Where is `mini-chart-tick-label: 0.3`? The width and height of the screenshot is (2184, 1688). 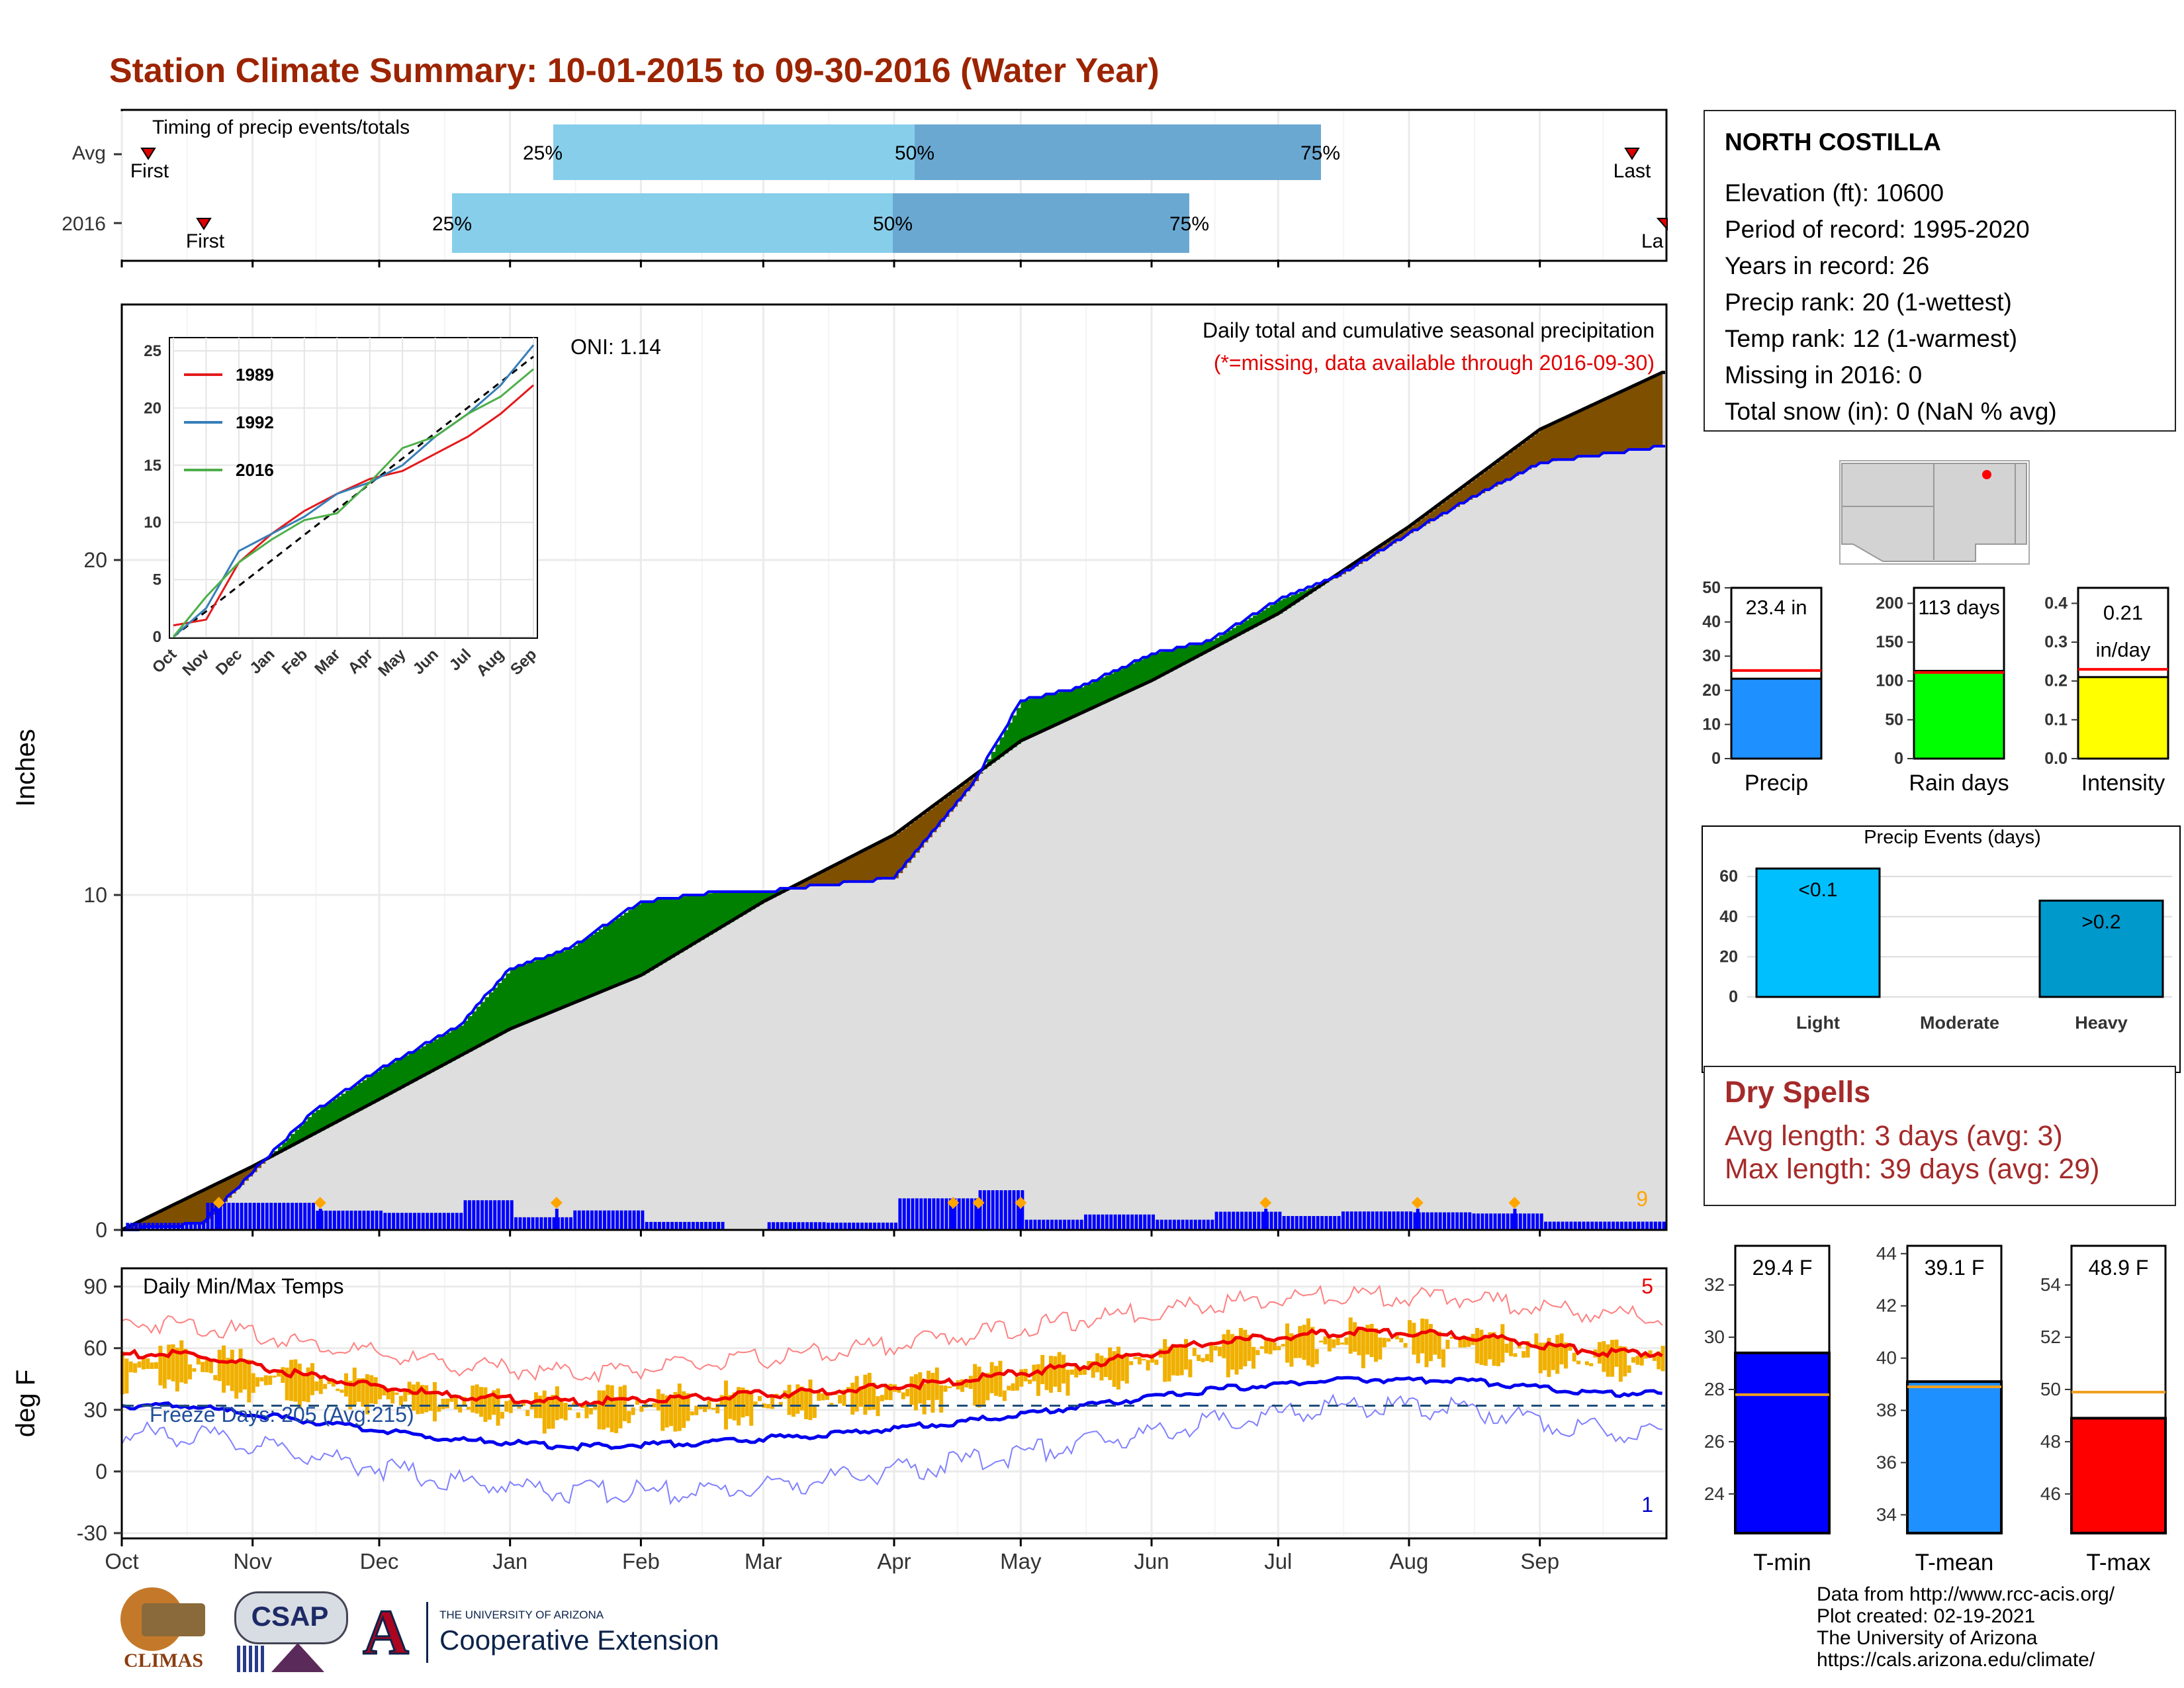 mini-chart-tick-label: 0.3 is located at coordinates (2056, 642).